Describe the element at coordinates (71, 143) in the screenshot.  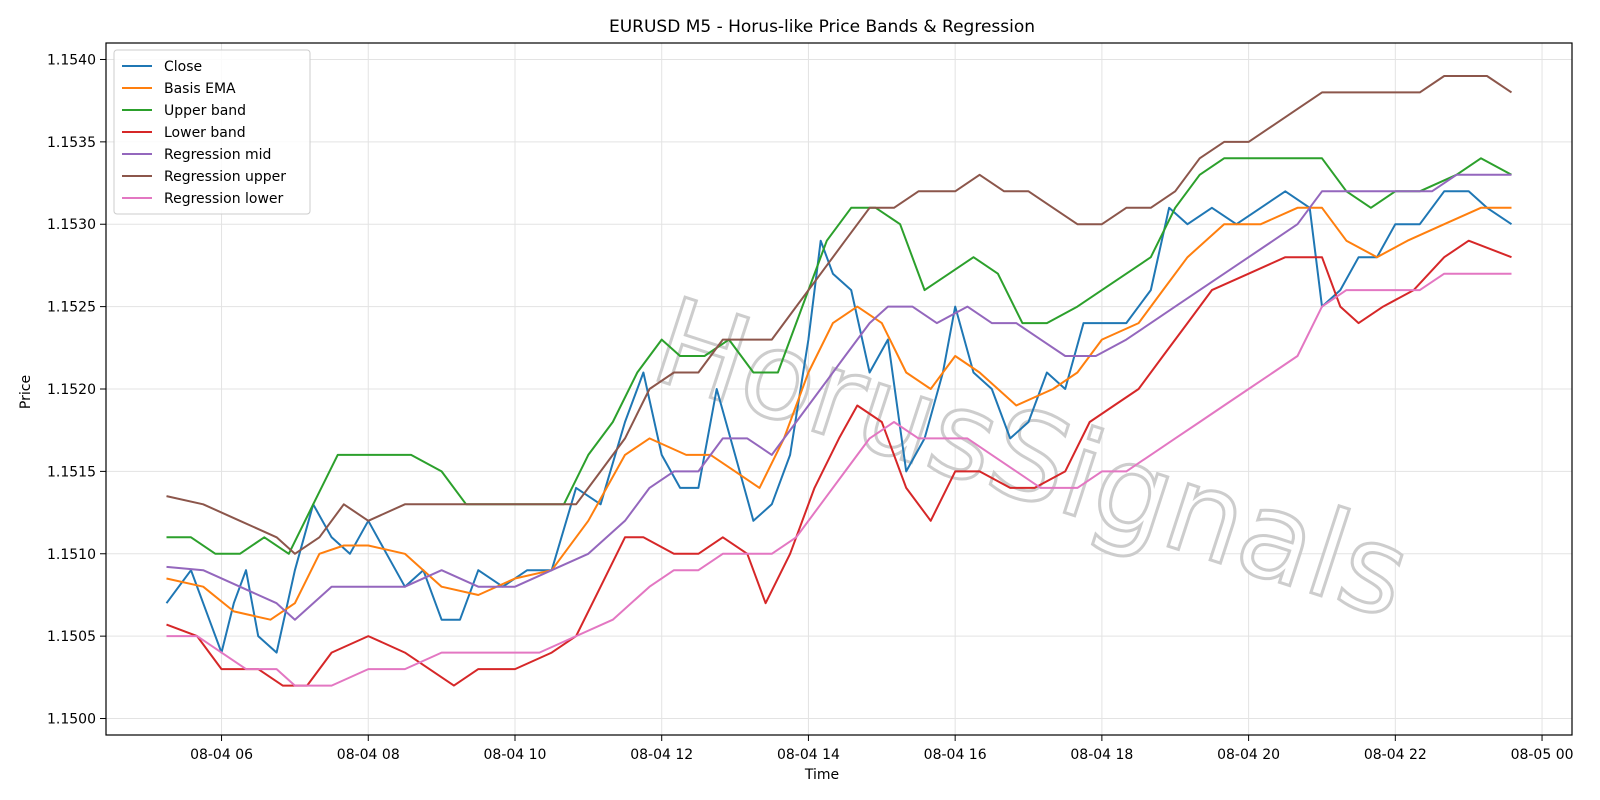
I see `y-tick-label: 1.1535` at that location.